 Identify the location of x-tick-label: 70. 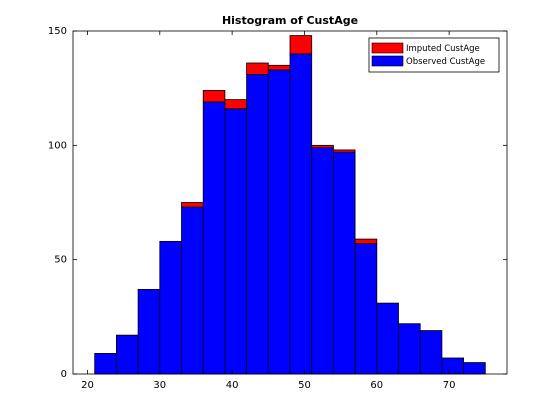
(449, 385).